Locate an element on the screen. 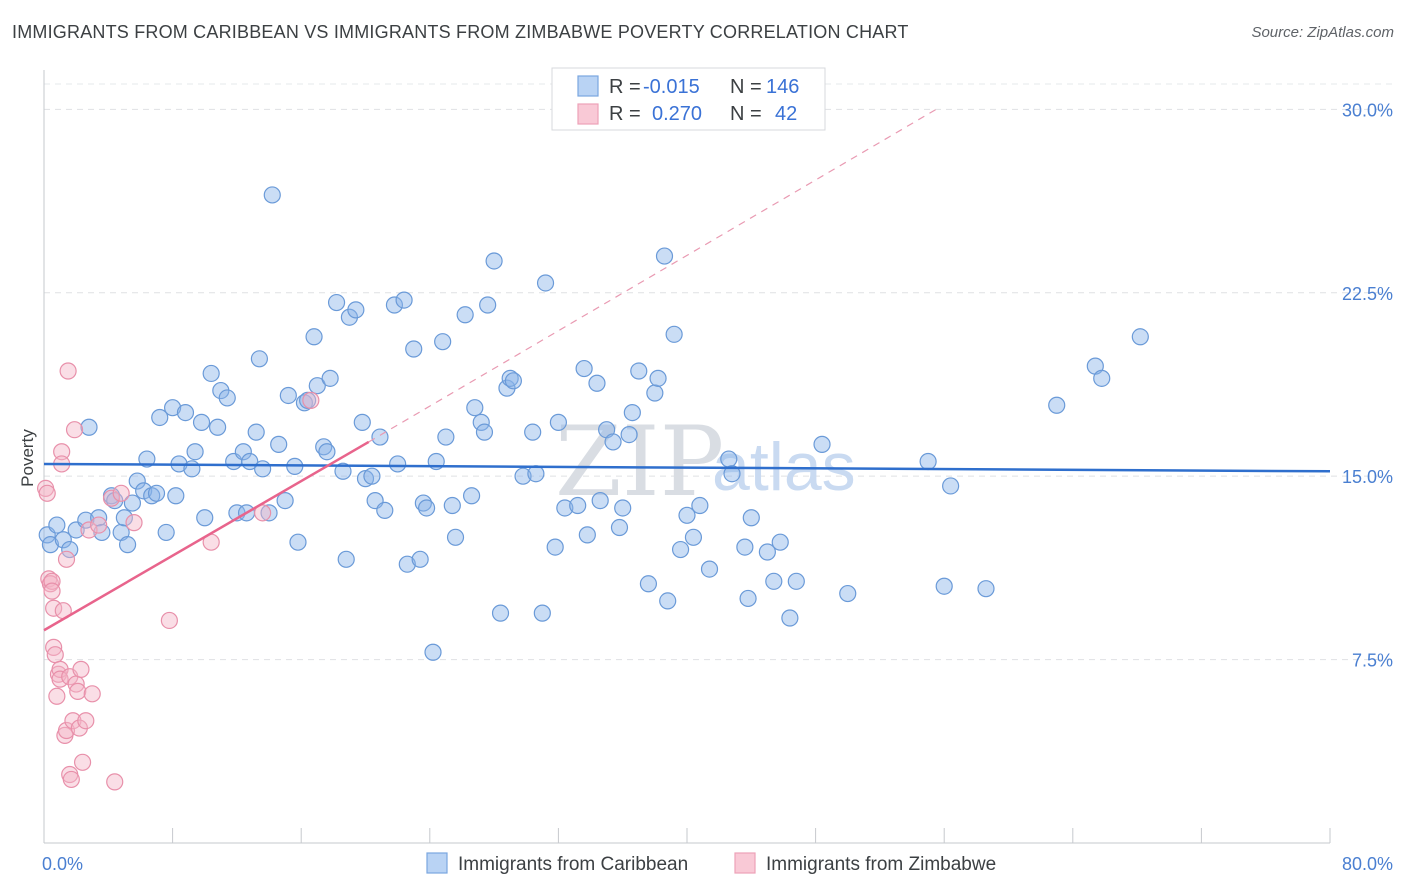 The image size is (1406, 892). source-label: Source: ZipAtlas.com is located at coordinates (1322, 32).